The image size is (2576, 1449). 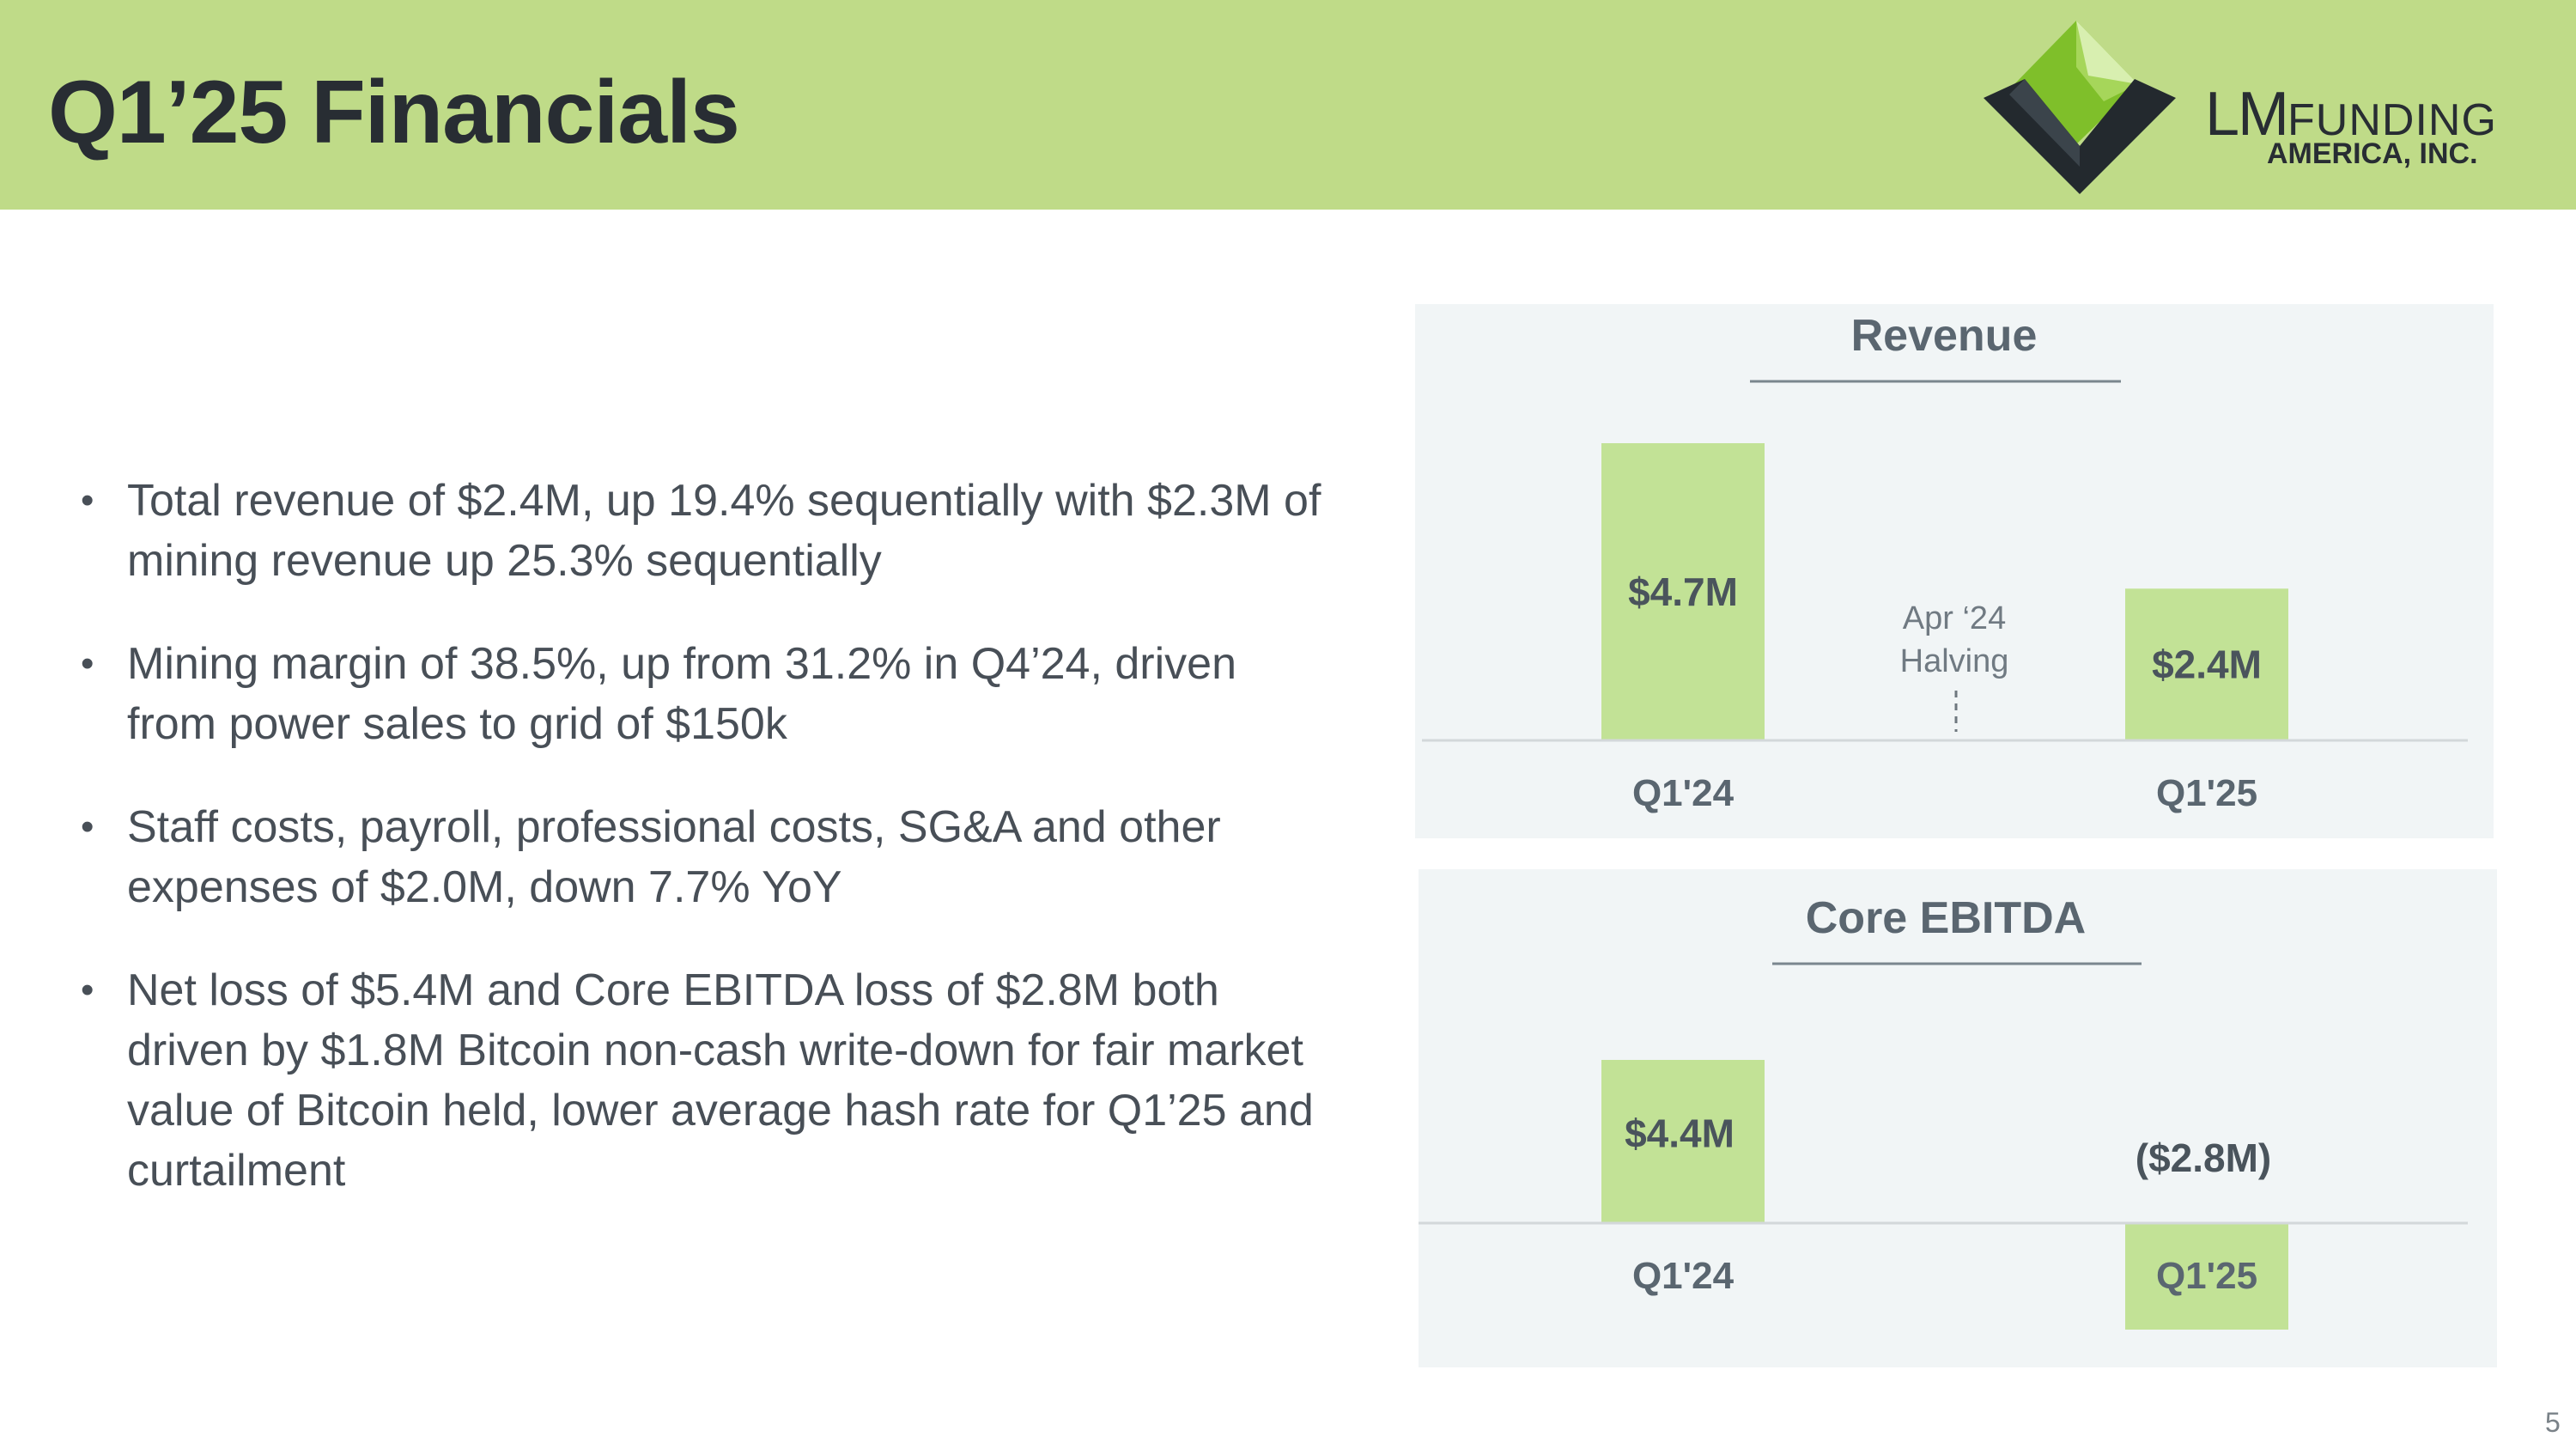 I want to click on core-ebitda-data-label: $4.4M, so click(x=1680, y=1133).